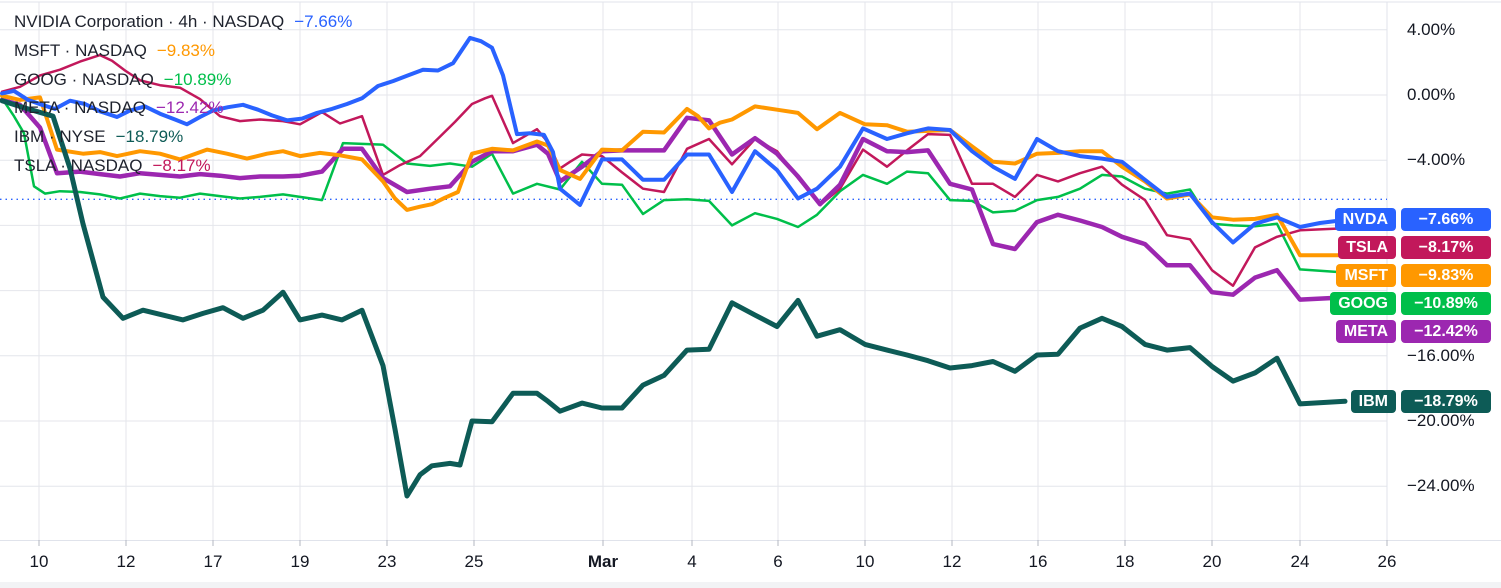  I want to click on legend-symbol-label: TSLA · NASDAQ, so click(78, 165).